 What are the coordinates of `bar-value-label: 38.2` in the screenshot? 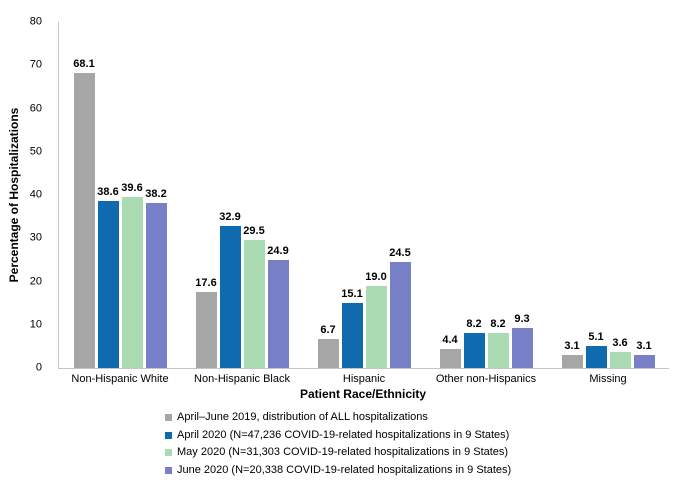 It's located at (156, 193).